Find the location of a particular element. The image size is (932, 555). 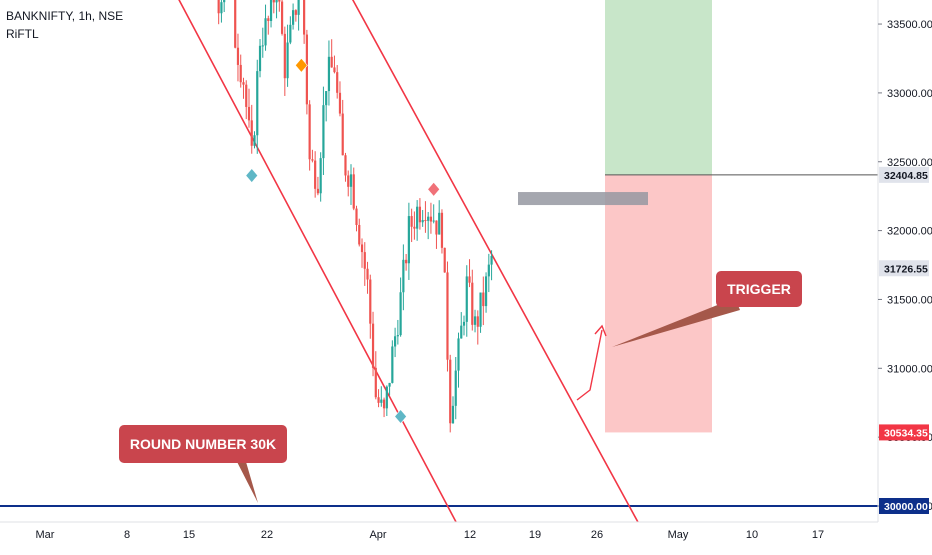

y-tick-label: 31000.00 is located at coordinates (909, 369).